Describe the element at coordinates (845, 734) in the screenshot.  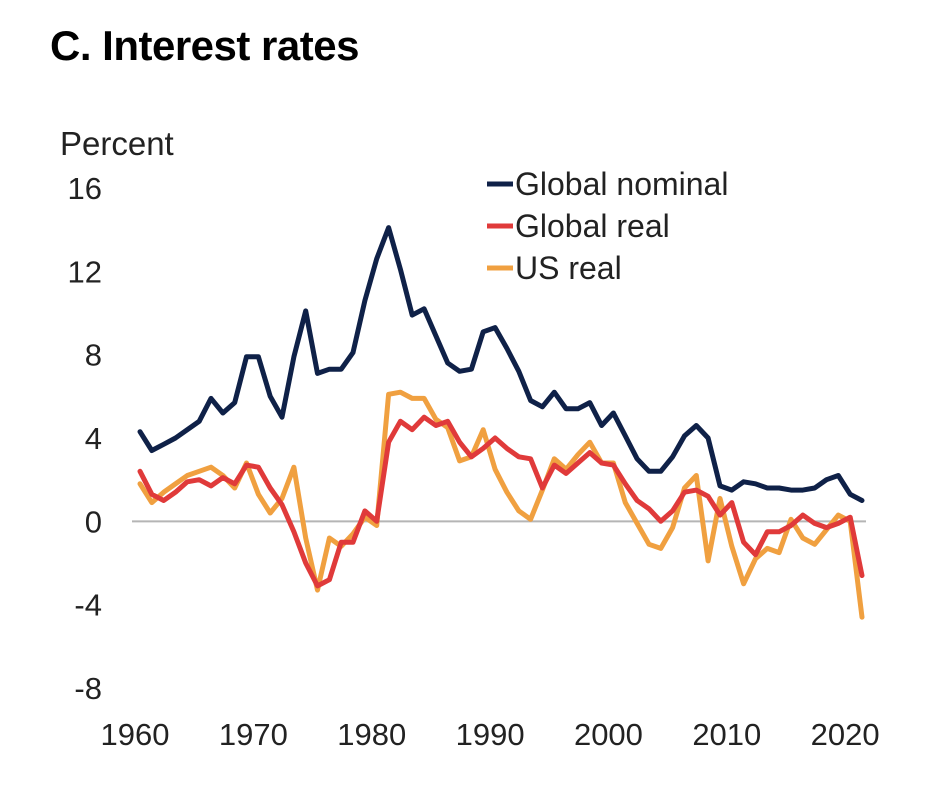
I see `x-tick-label: 2020` at that location.